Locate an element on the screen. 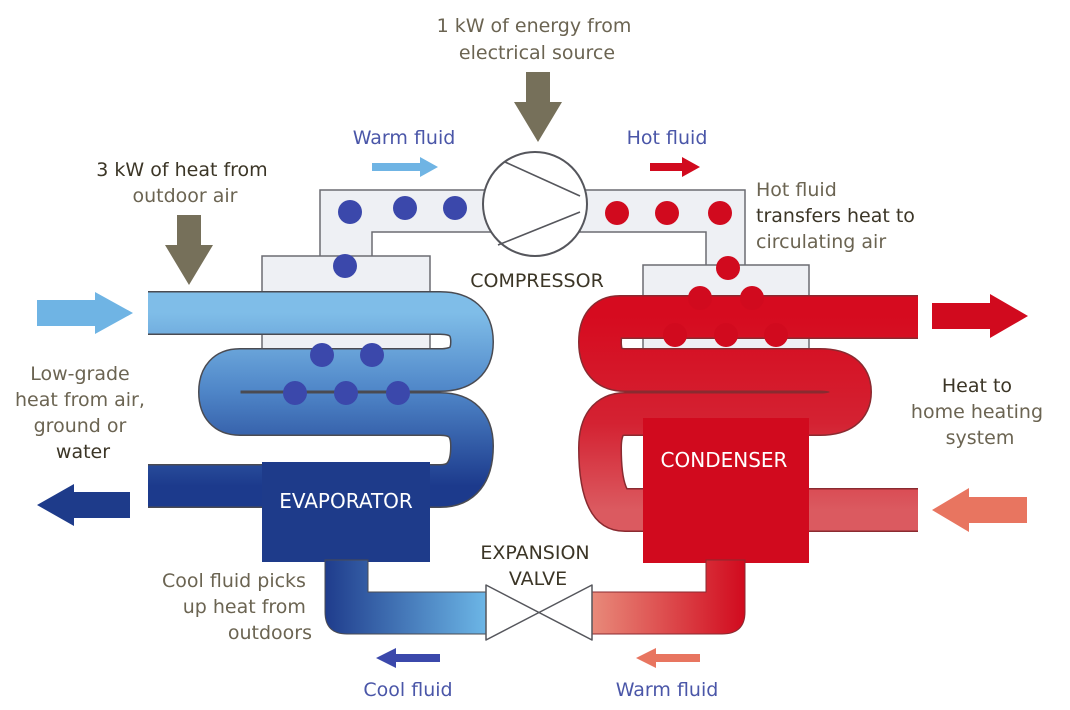 Image resolution: width=1070 pixels, height=710 pixels. warm-fluid-dots is located at coordinates (400, 237).